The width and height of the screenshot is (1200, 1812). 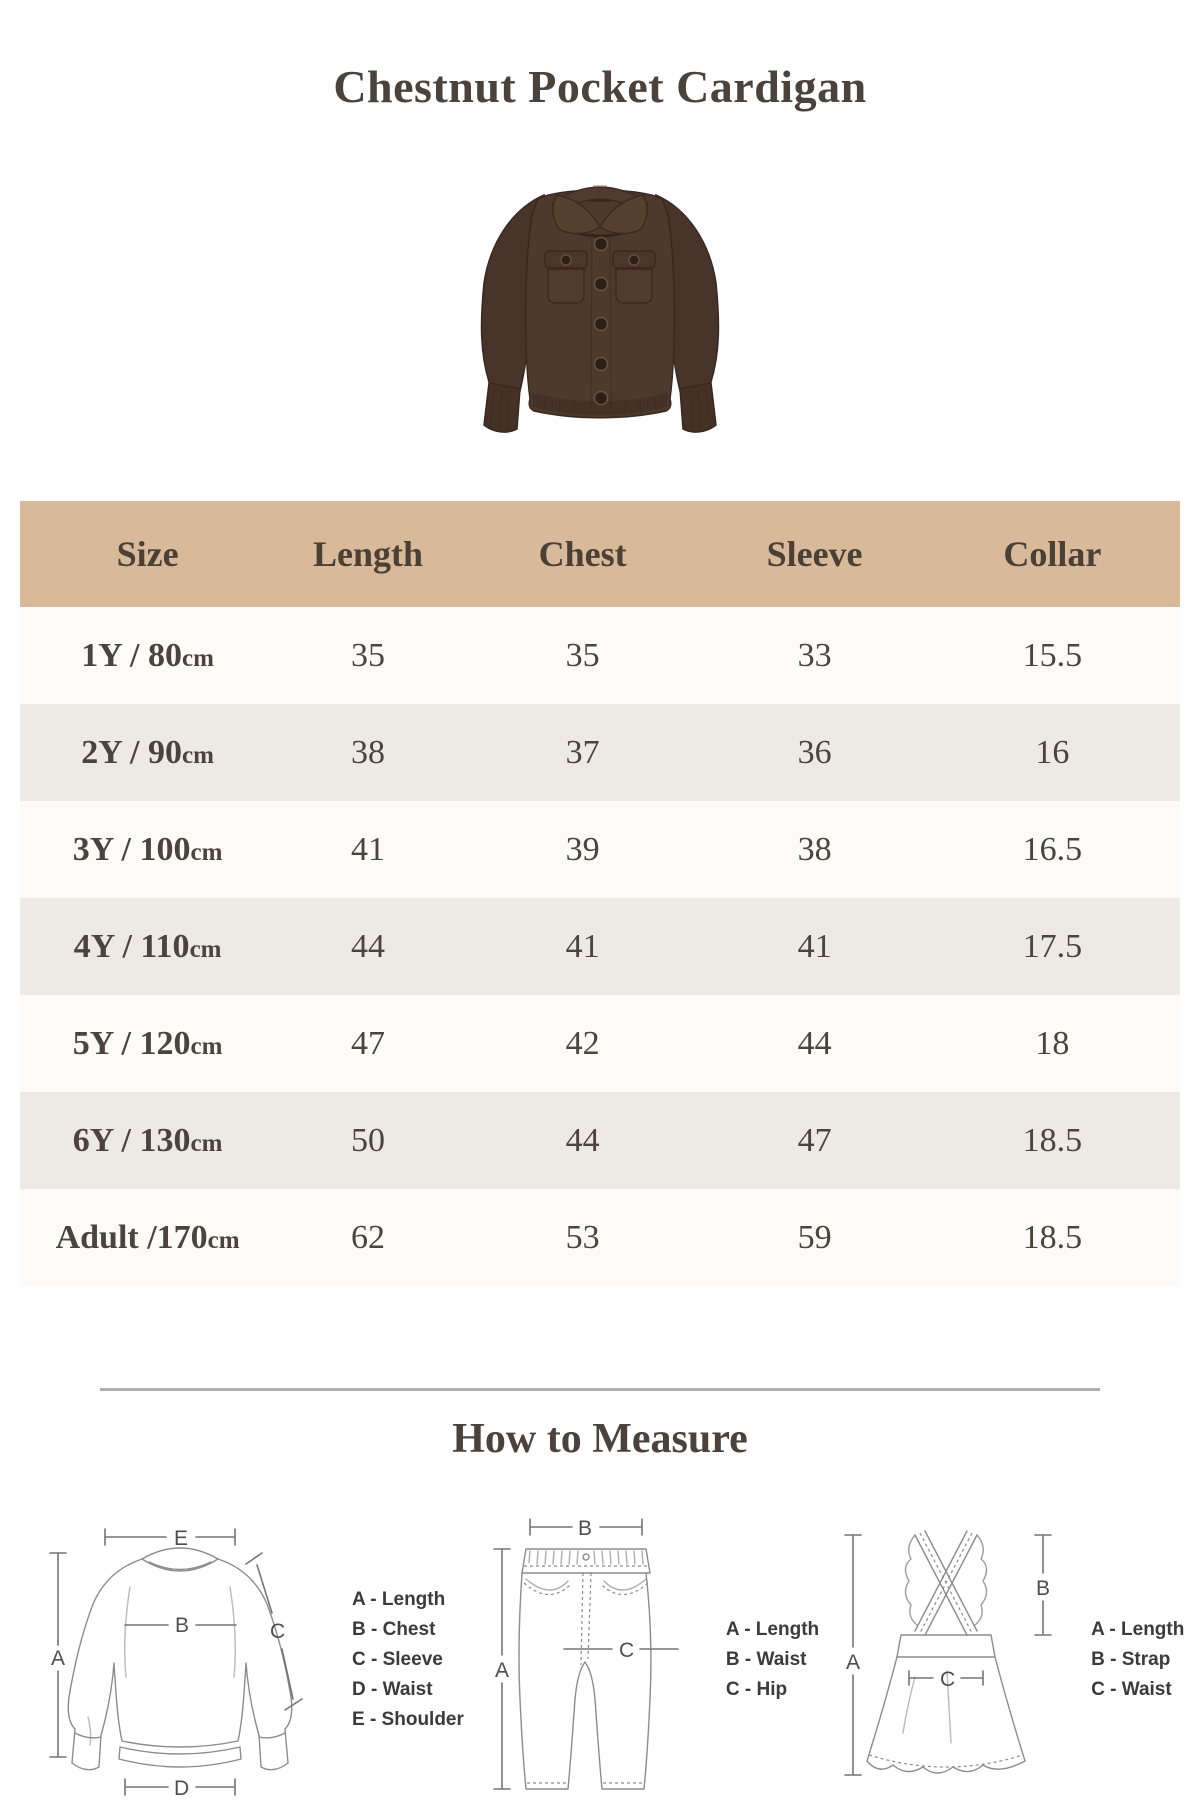 What do you see at coordinates (367, 946) in the screenshot?
I see `length-value: 44` at bounding box center [367, 946].